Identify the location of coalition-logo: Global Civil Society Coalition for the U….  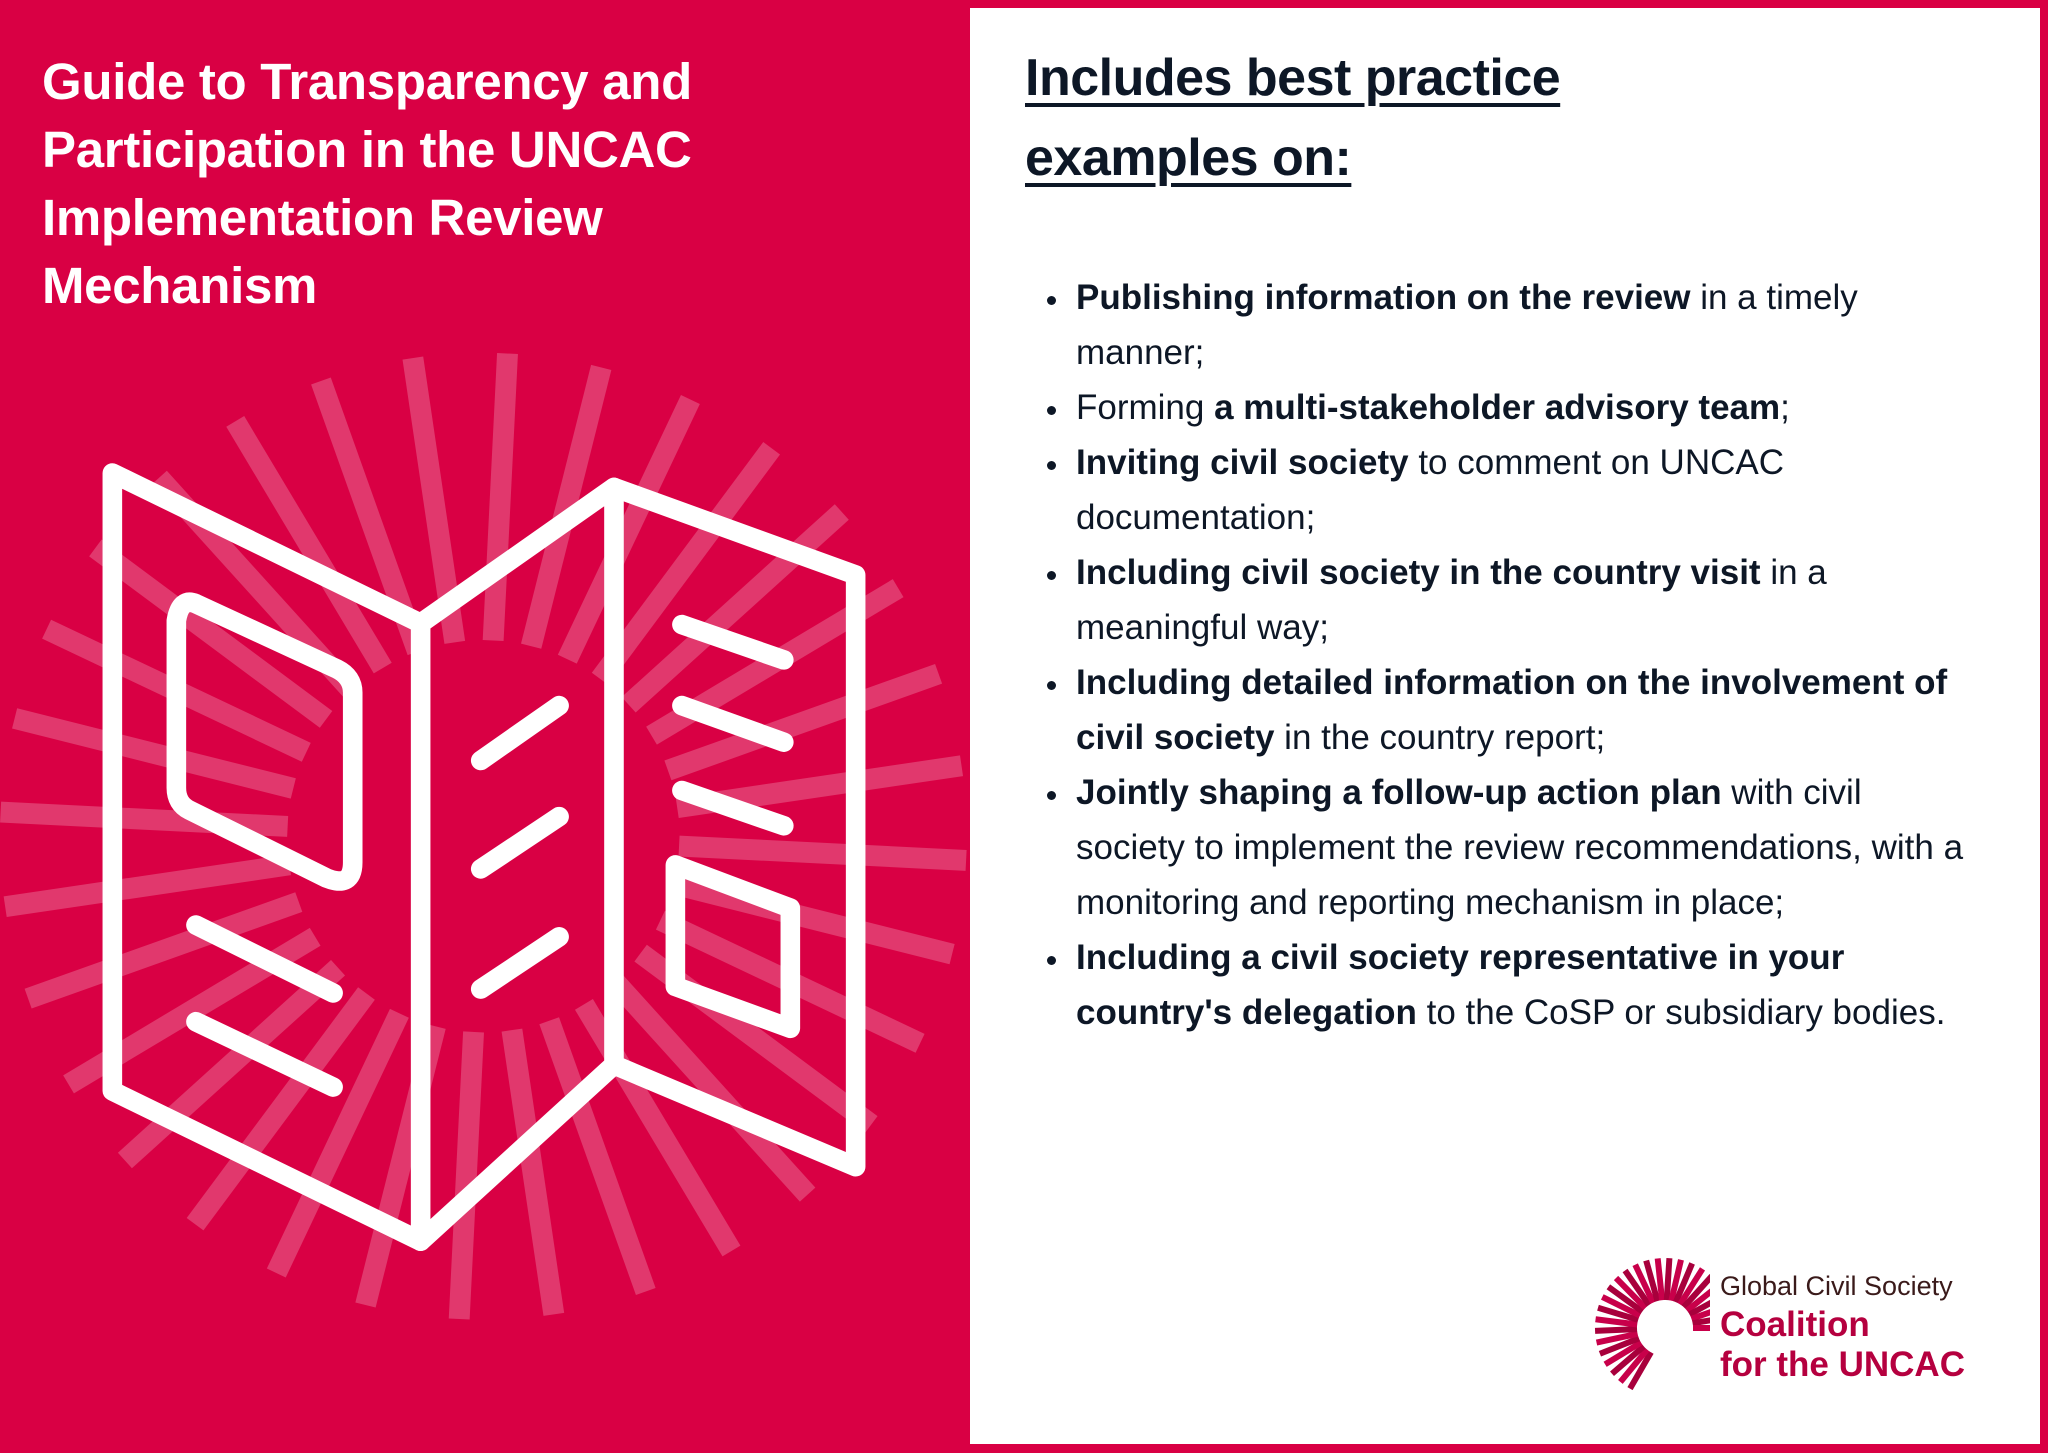
(1800, 1328).